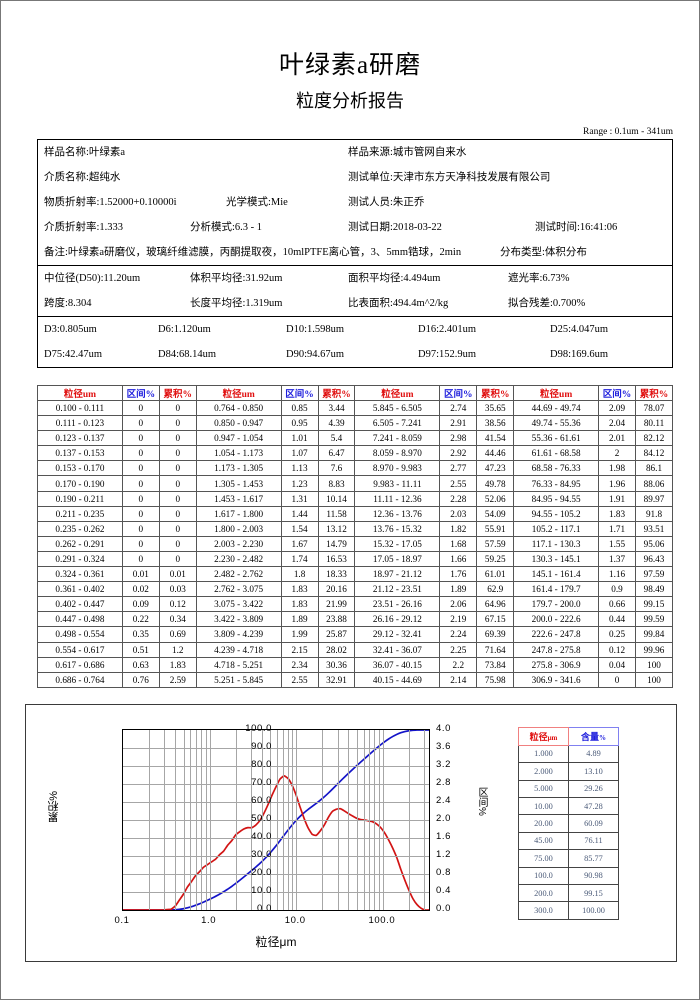 This screenshot has height=1000, width=700. What do you see at coordinates (80, 438) in the screenshot?
I see `table-cell: 0.123 - 0.137` at bounding box center [80, 438].